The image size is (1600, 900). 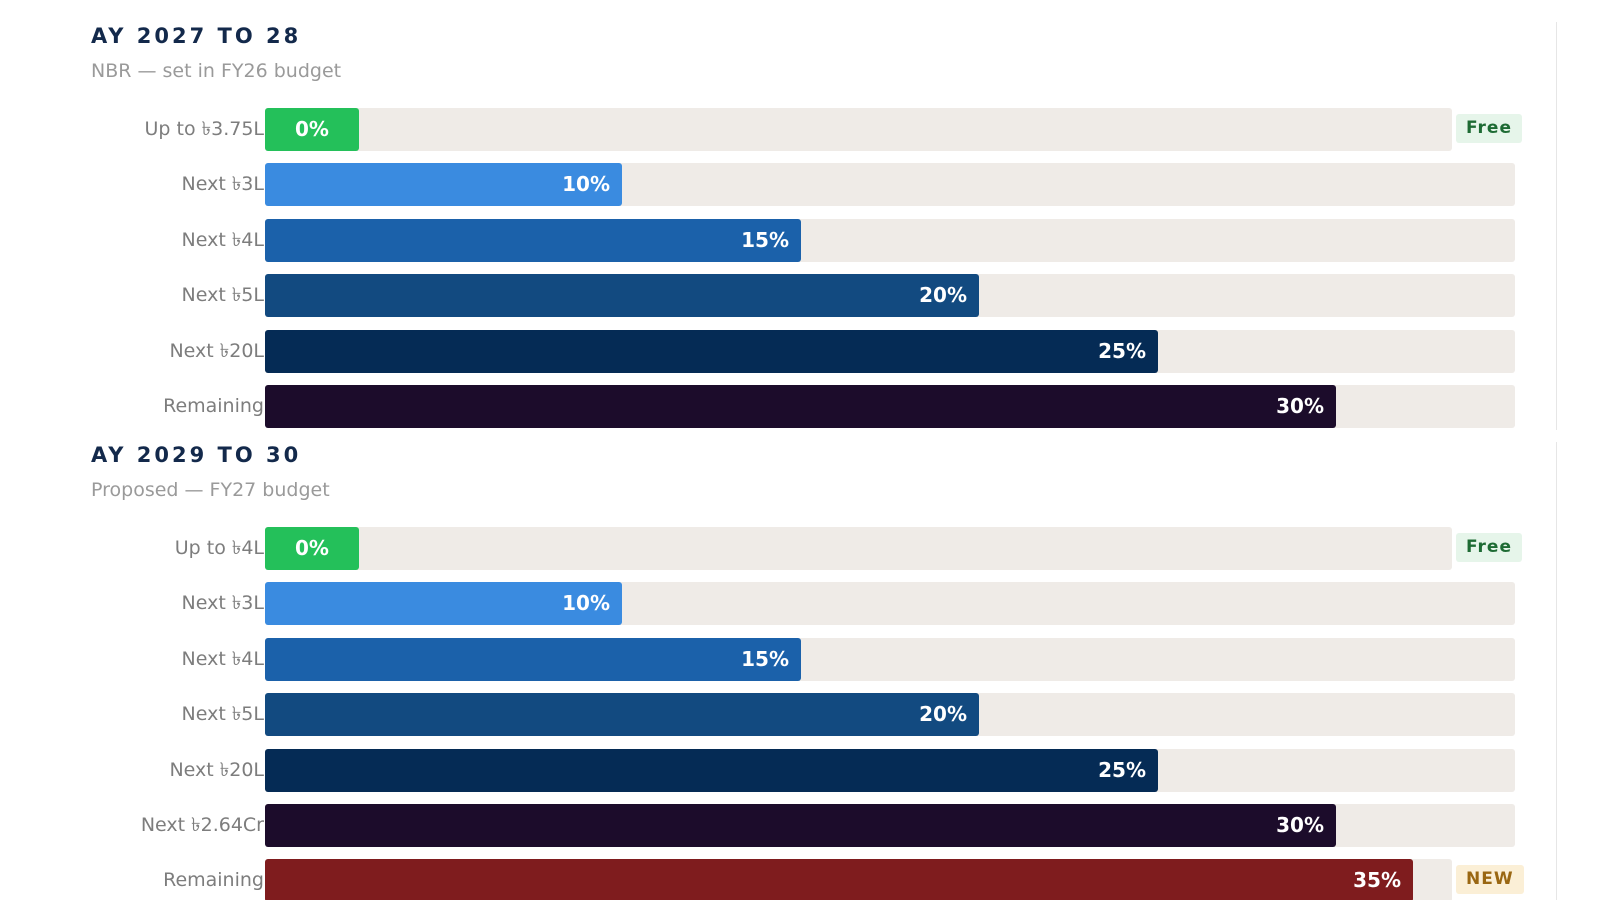 I want to click on chart-title: AY 2029 TO 30, so click(x=196, y=455).